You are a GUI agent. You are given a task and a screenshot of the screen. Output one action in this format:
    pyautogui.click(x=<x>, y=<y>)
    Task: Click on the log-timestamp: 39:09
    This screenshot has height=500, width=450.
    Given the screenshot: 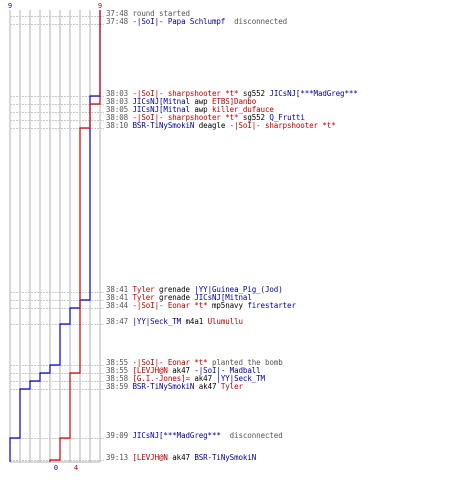 What is the action you would take?
    pyautogui.click(x=119, y=435)
    